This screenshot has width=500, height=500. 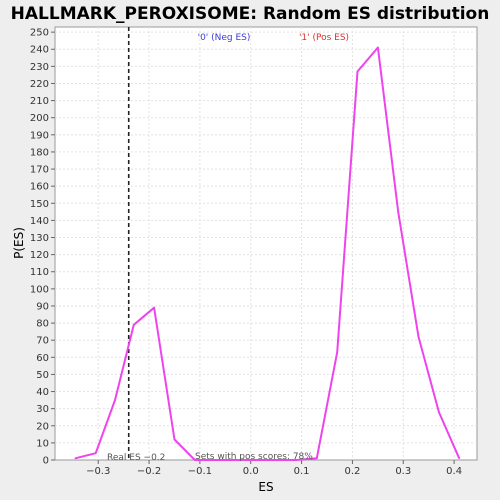 I want to click on y-tick-label: 70, so click(x=42, y=341).